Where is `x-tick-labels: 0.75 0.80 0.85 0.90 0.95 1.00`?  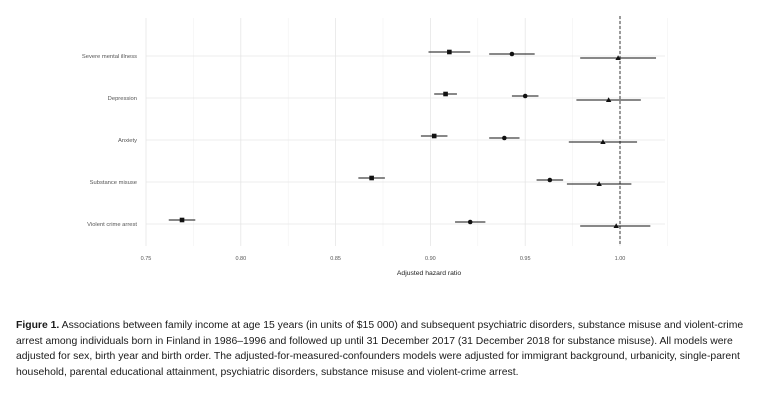 x-tick-labels: 0.75 0.80 0.85 0.90 0.95 1.00 is located at coordinates (383, 259).